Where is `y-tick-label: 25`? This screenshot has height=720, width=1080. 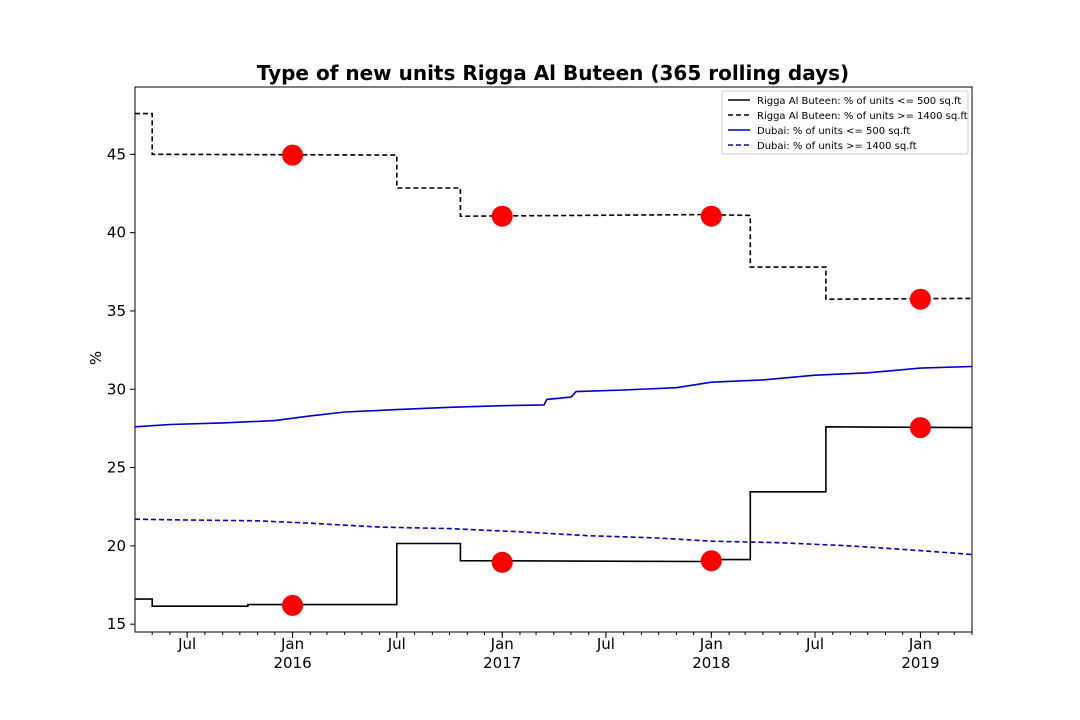
y-tick-label: 25 is located at coordinates (116, 468).